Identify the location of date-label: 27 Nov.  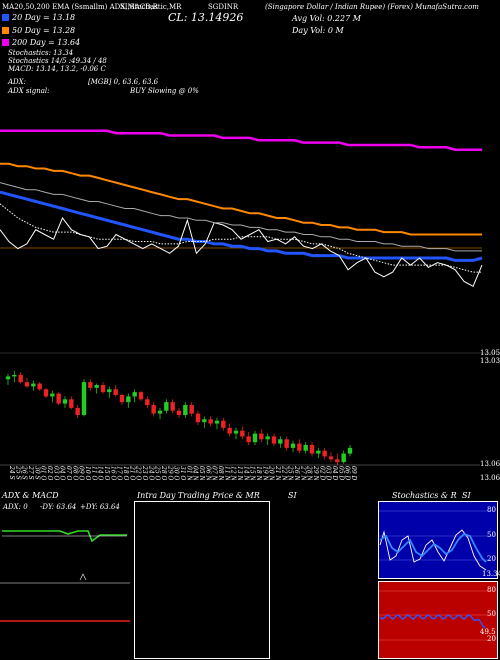
(302, 472).